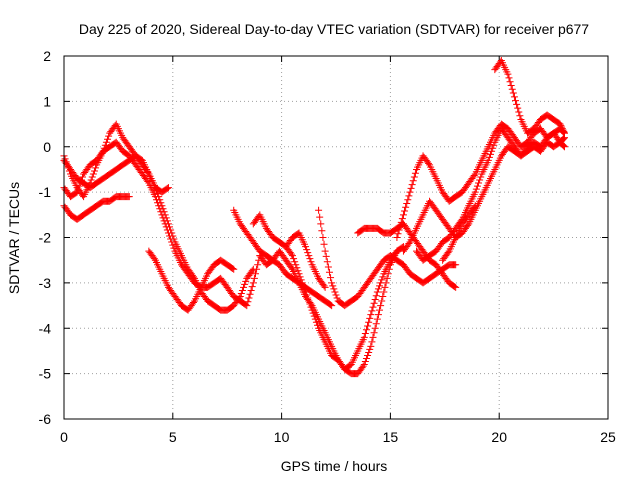  Describe the element at coordinates (45, 419) in the screenshot. I see `y-tick-label: -6` at that location.